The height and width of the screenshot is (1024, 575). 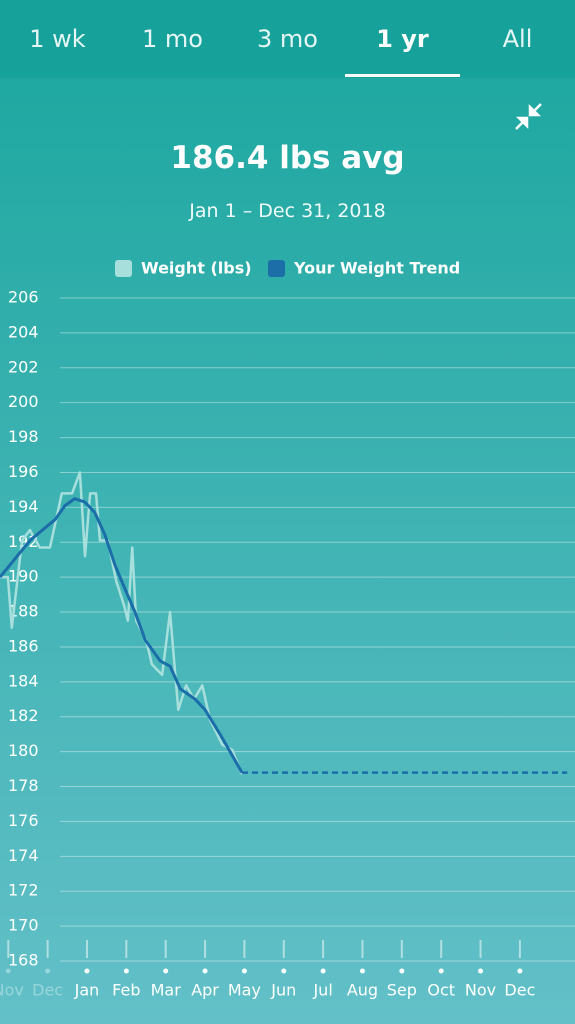 What do you see at coordinates (126, 990) in the screenshot?
I see `x-tick-label: Feb` at bounding box center [126, 990].